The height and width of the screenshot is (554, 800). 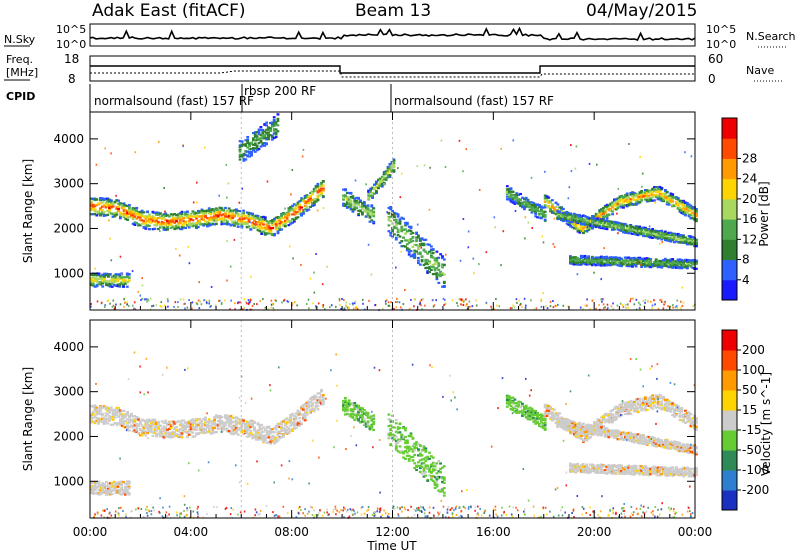 What do you see at coordinates (400, 37) in the screenshot?
I see `noise-panel: N.Sky 10^5 10^0 10^5 10^0 N.Search` at bounding box center [400, 37].